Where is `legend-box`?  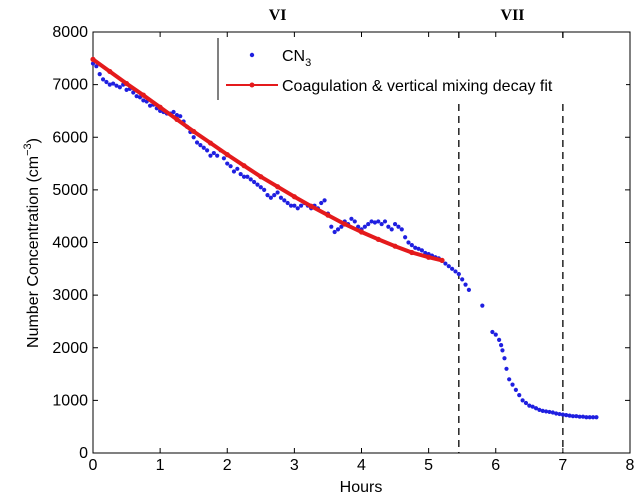
legend-box is located at coordinates (422, 69).